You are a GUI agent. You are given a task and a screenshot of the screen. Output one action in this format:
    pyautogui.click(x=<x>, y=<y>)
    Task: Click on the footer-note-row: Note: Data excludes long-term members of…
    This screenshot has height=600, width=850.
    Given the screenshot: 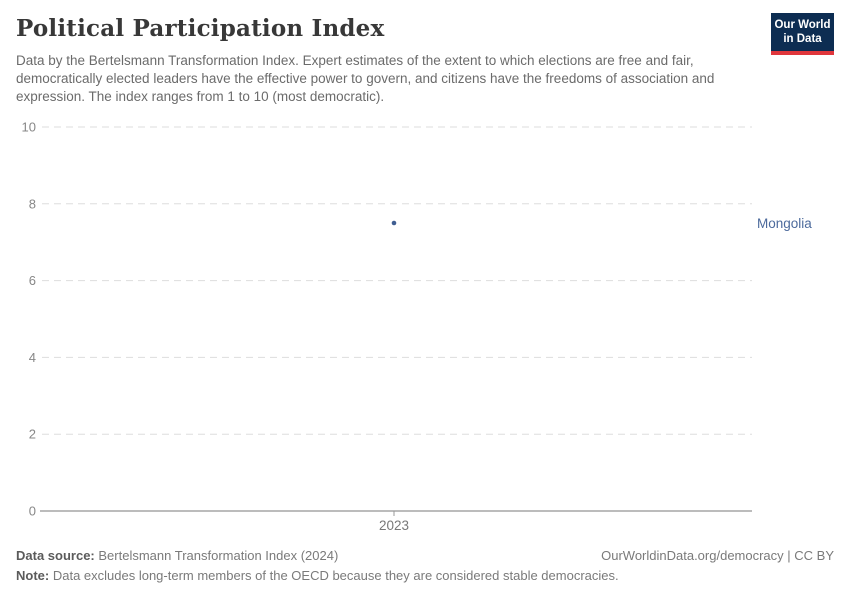 What is the action you would take?
    pyautogui.click(x=425, y=575)
    